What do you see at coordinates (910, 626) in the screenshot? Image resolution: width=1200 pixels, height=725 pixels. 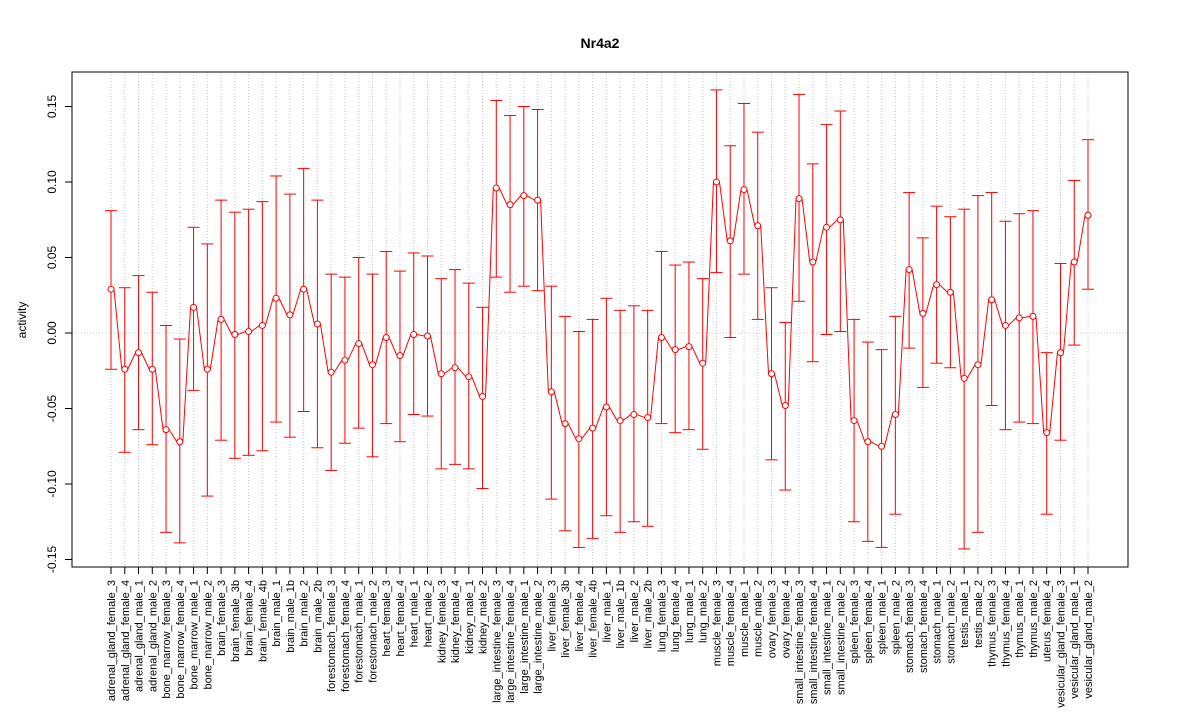 I see `x-tick-label: stomach_female_3` at bounding box center [910, 626].